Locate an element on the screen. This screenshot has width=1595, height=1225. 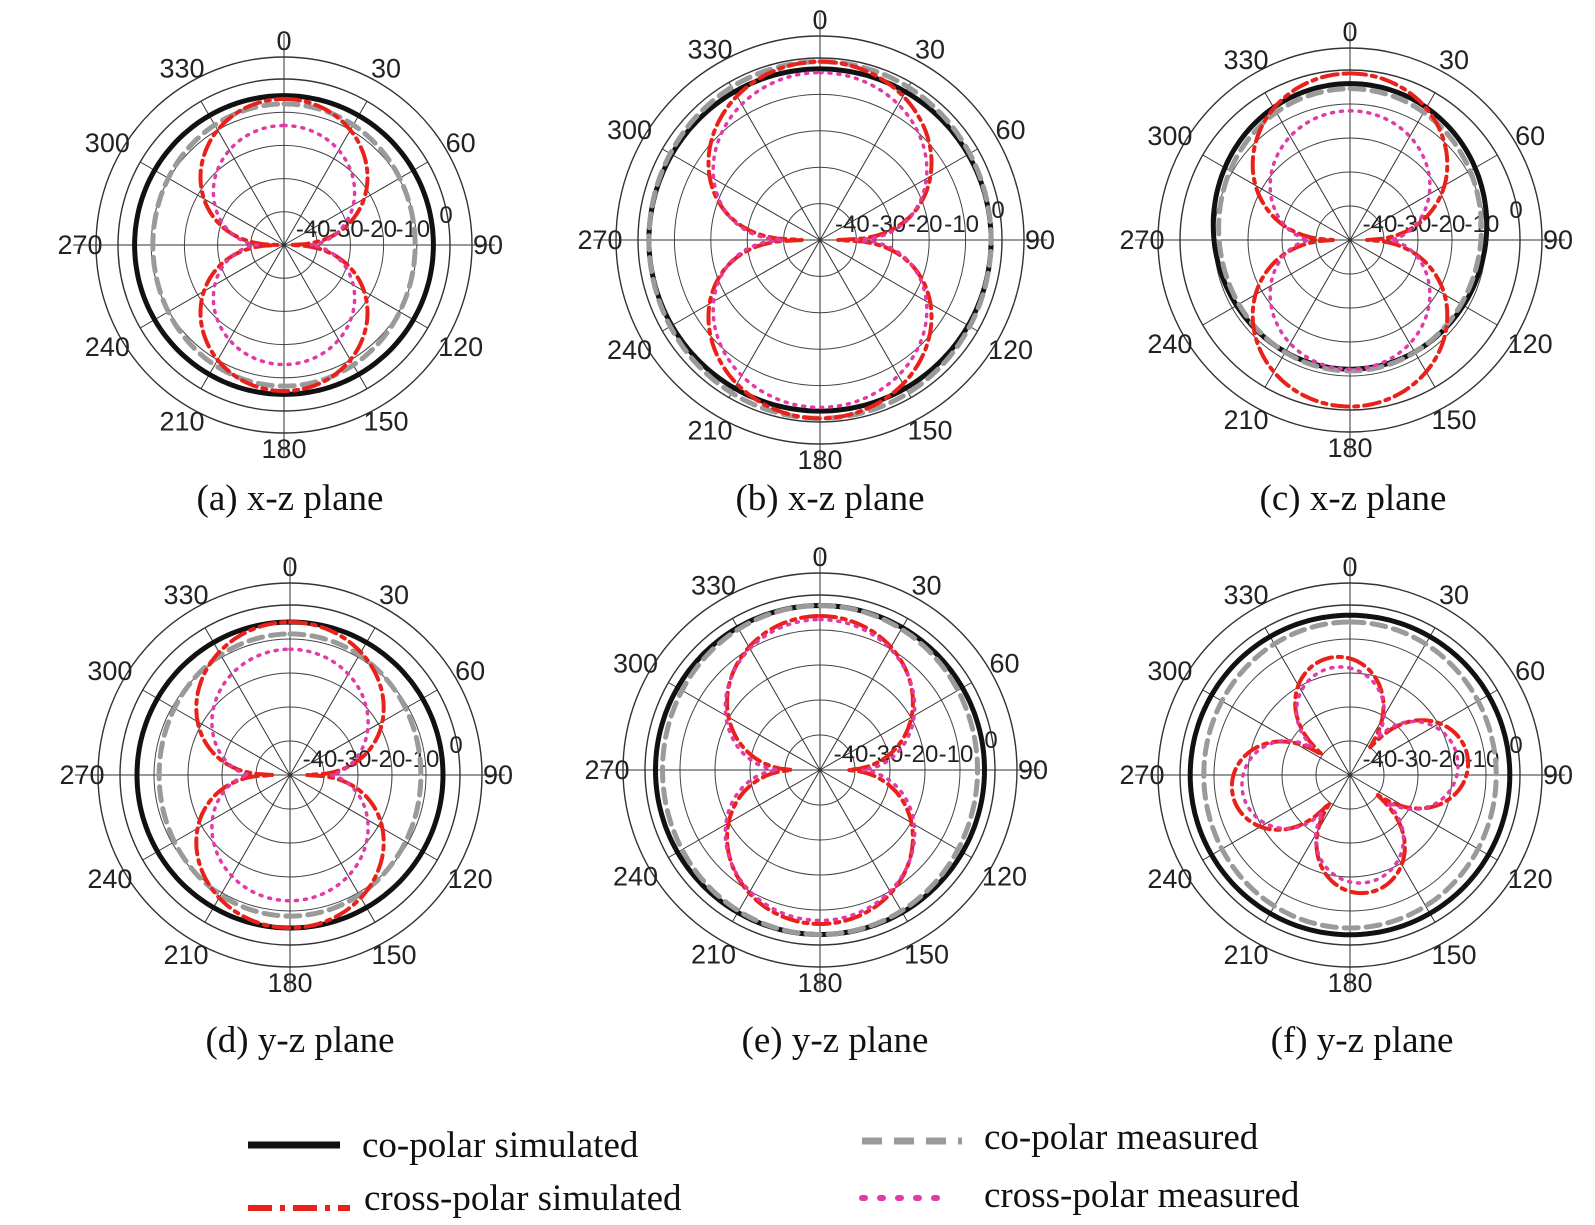
legend-label-co-polar-simulated: co-polar simulated is located at coordinates (500, 1145).